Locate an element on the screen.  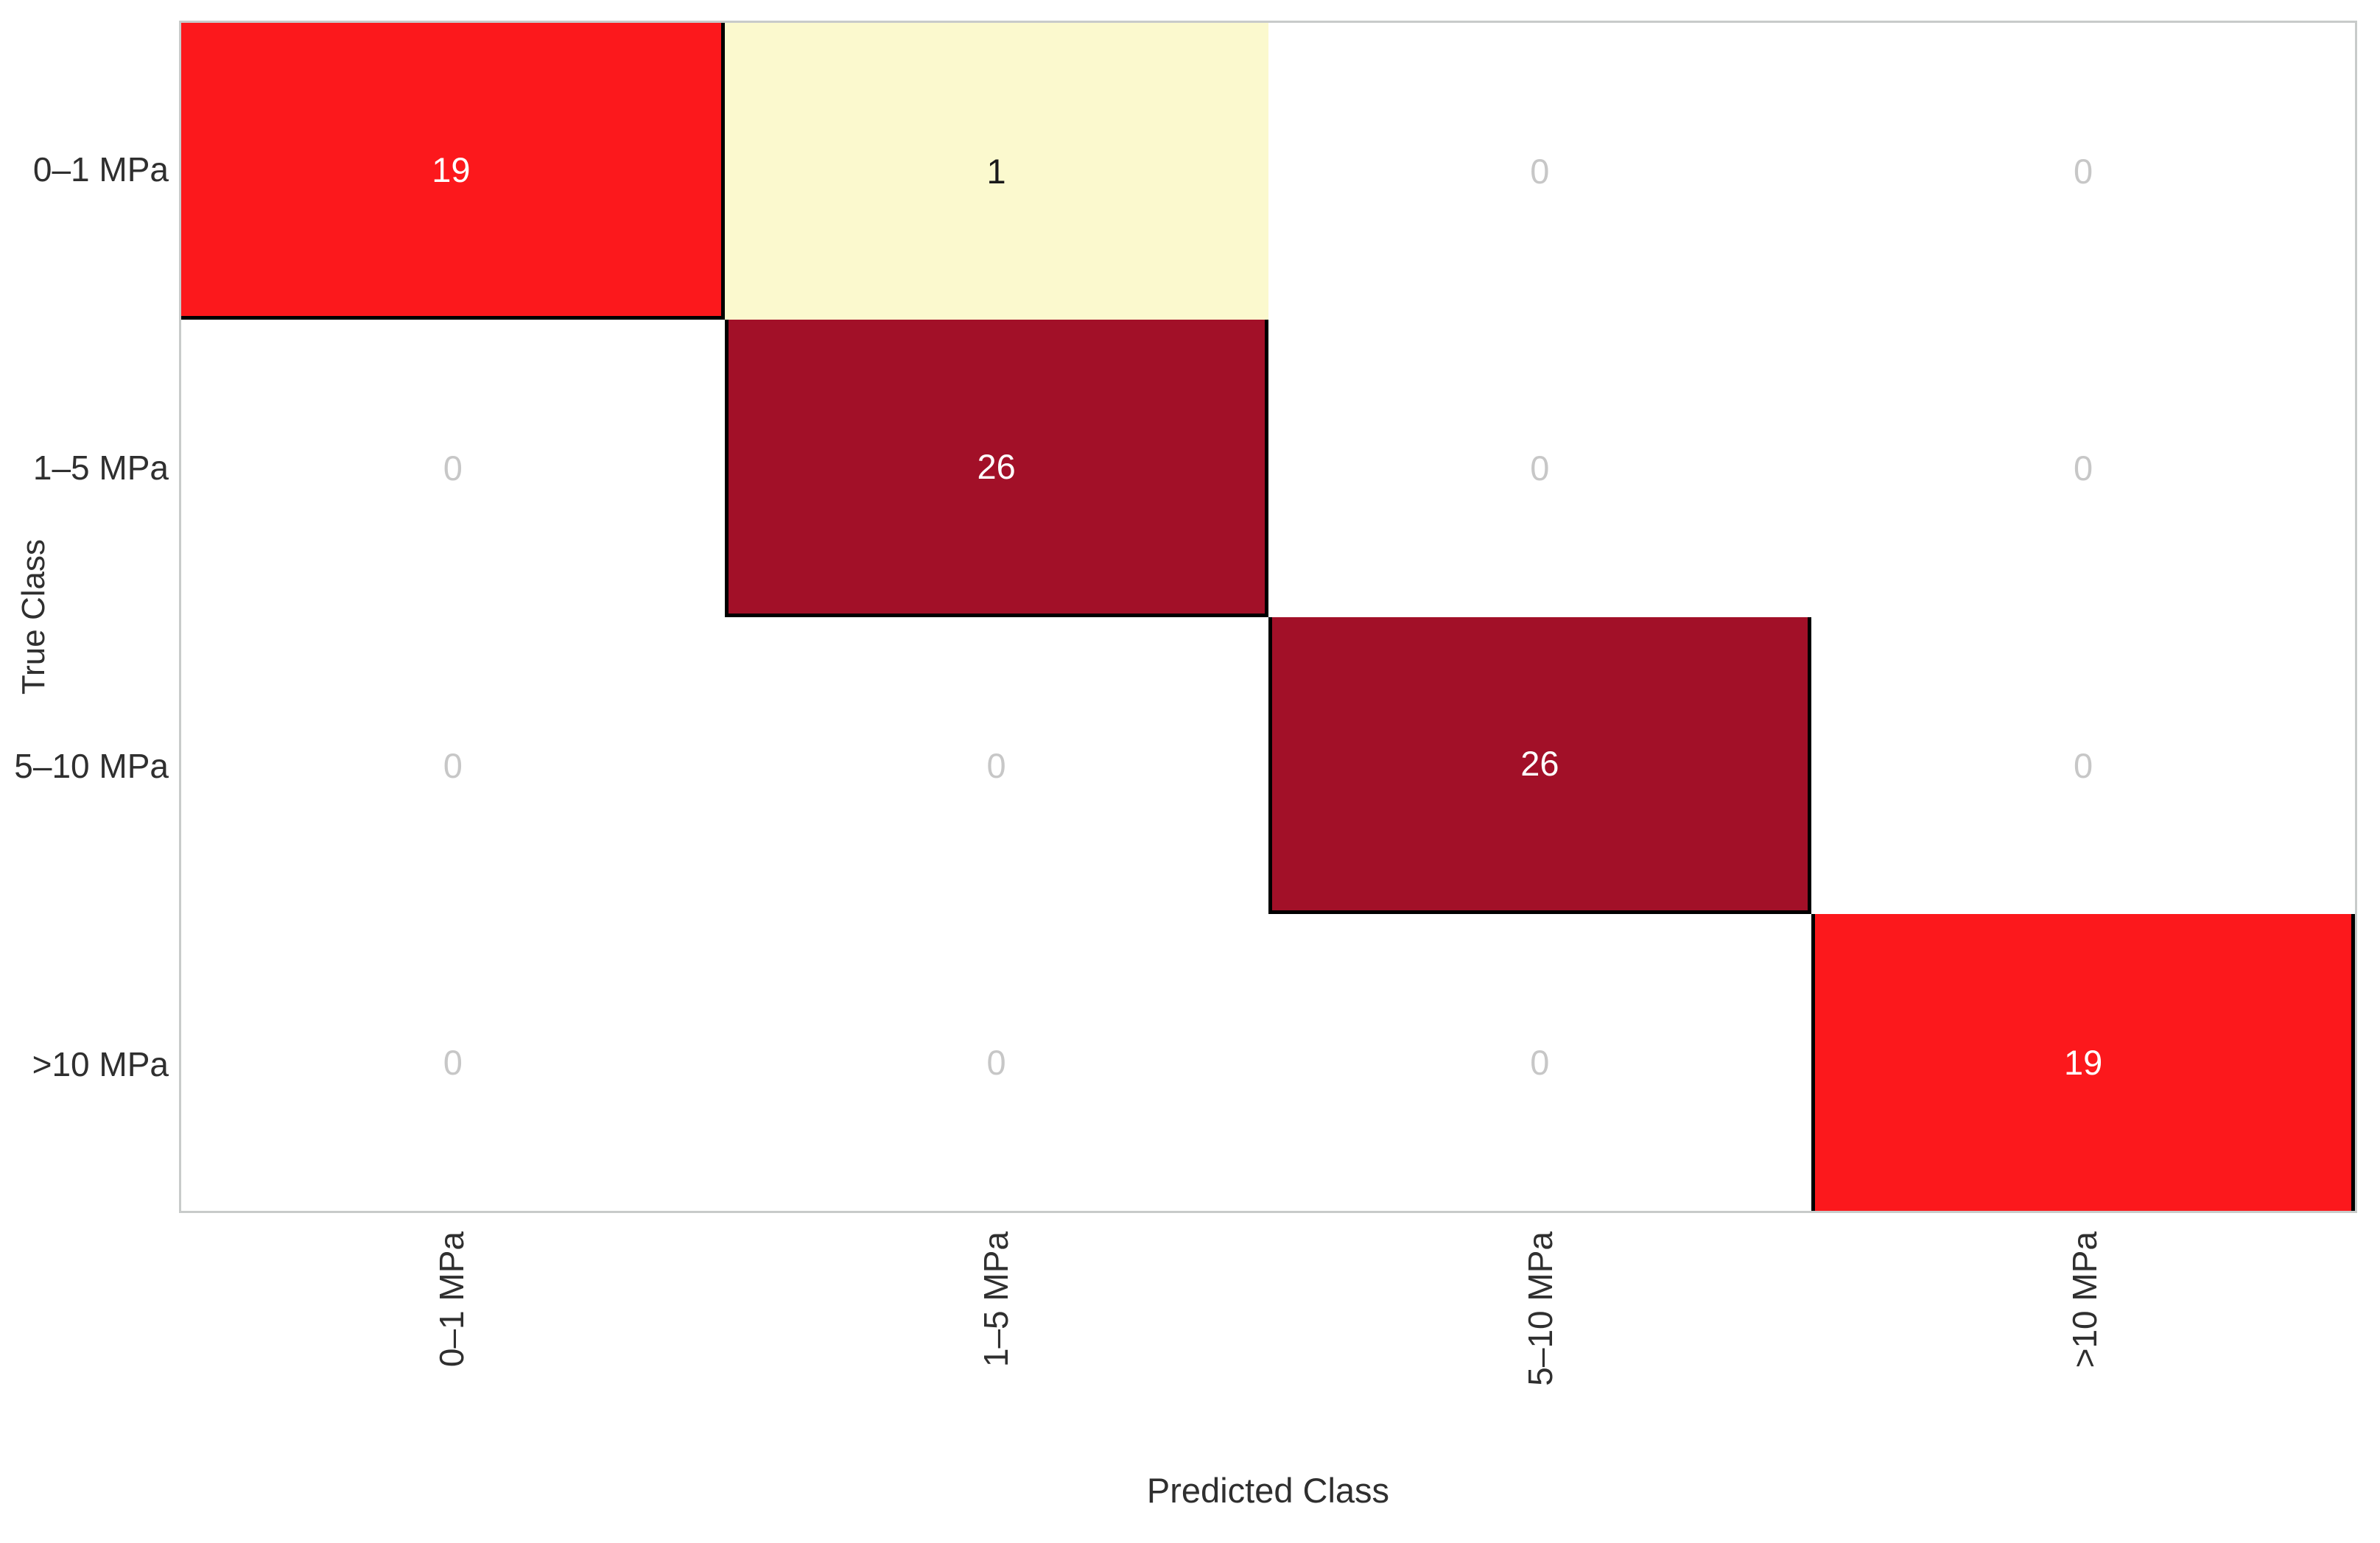
y-tick-labels: 0–1 MPa 1–5 MPa 5–10 MPa >10 MPa is located at coordinates (84, 617).